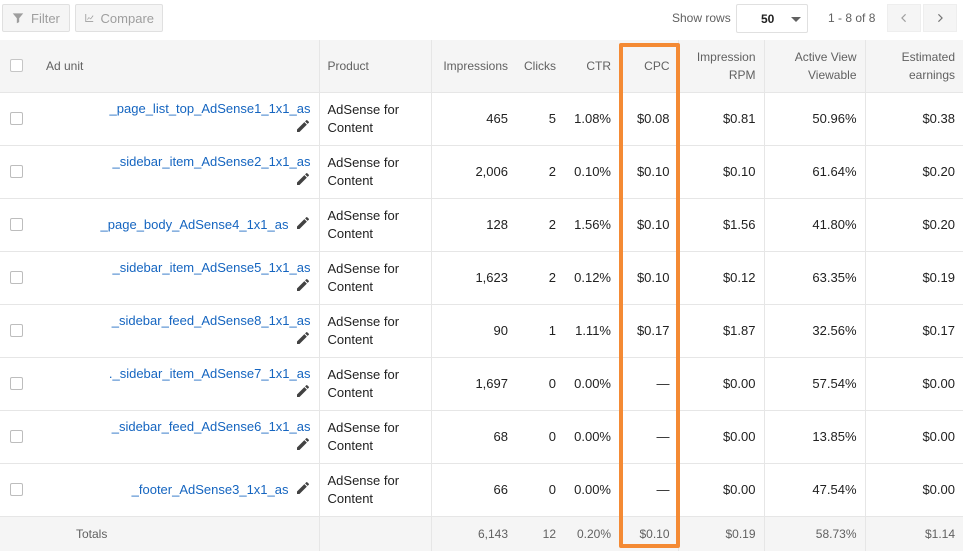 The image size is (963, 551). I want to click on ctr-cell: 1.56%, so click(591, 225).